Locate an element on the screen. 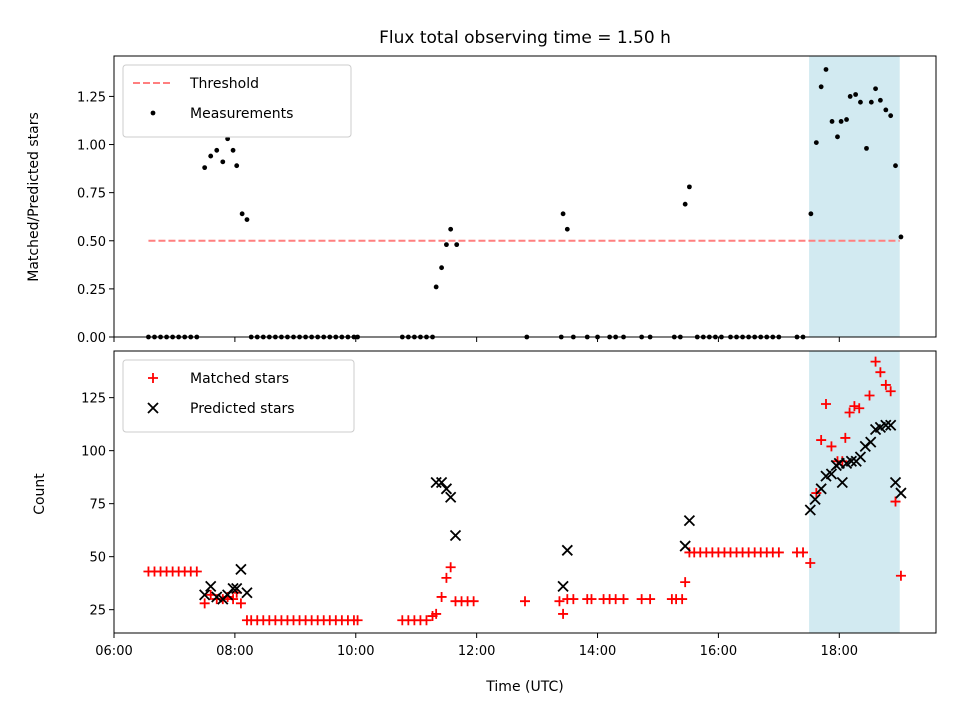  bottom-y-tick-label: 100 is located at coordinates (93, 452).